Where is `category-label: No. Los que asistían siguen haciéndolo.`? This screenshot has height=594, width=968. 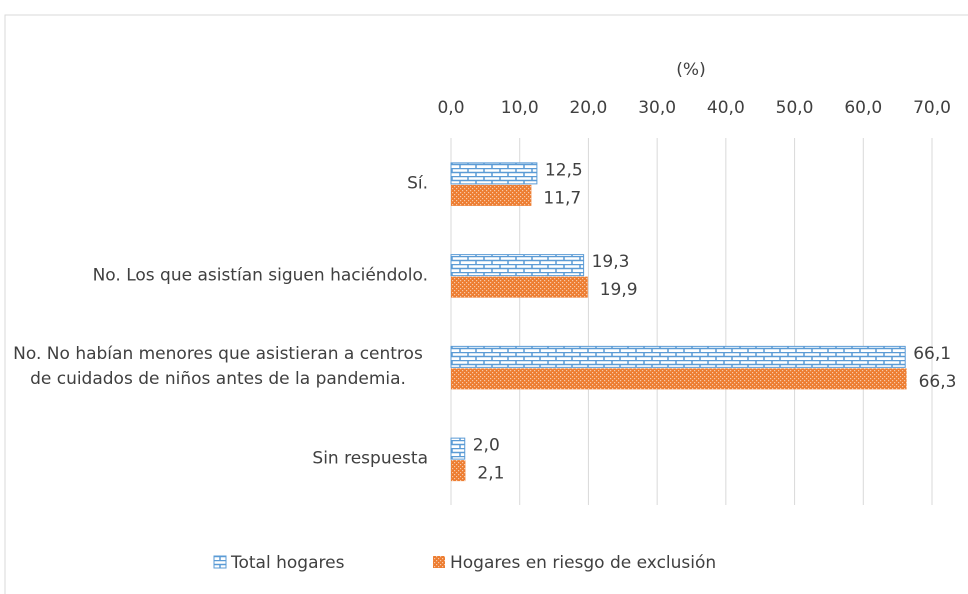
category-label: No. Los que asistían siguen haciéndolo. is located at coordinates (218, 275).